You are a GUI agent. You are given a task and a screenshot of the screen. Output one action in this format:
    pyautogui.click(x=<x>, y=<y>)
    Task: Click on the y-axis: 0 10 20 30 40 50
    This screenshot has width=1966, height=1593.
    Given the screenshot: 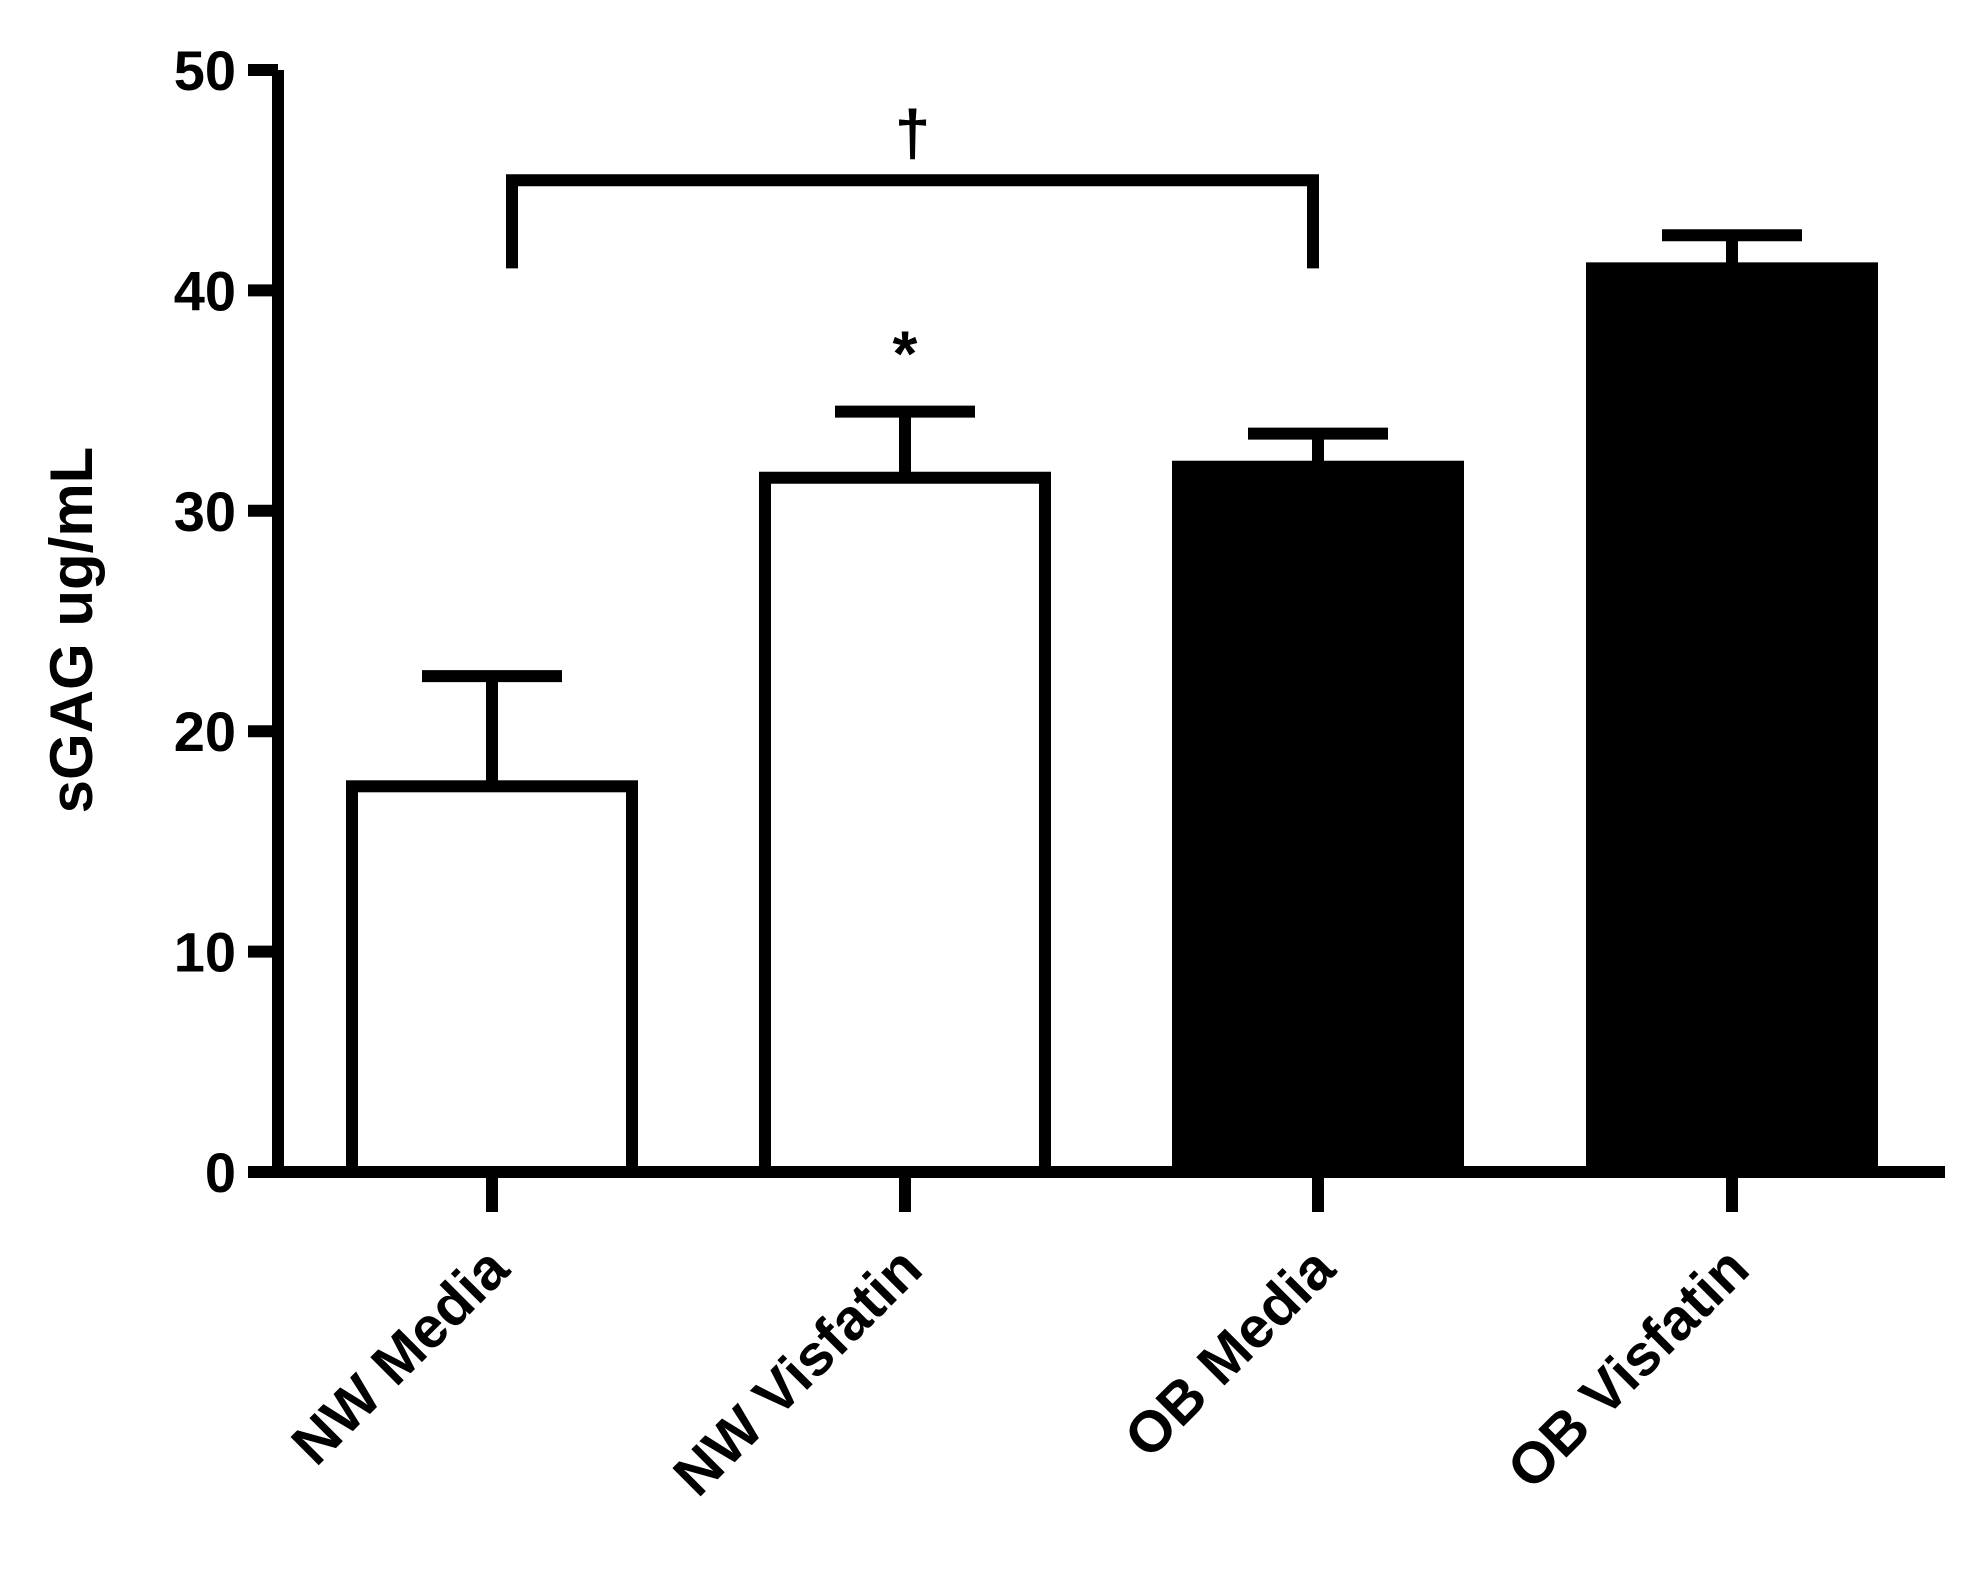 What is the action you would take?
    pyautogui.click(x=229, y=621)
    